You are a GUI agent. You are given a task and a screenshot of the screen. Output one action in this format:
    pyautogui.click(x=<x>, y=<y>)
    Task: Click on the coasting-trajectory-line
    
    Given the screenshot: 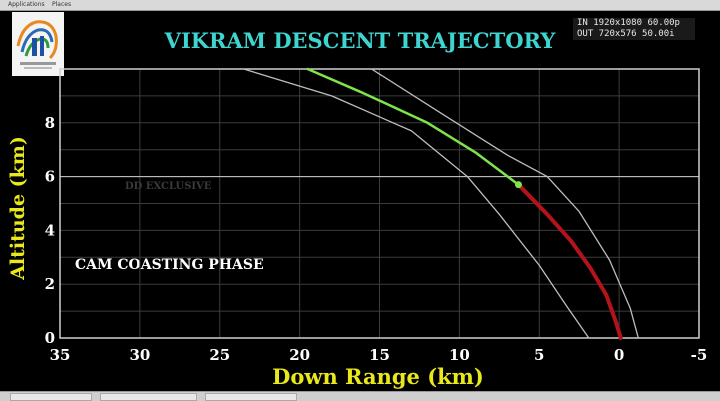 What is the action you would take?
    pyautogui.click(x=413, y=126)
    